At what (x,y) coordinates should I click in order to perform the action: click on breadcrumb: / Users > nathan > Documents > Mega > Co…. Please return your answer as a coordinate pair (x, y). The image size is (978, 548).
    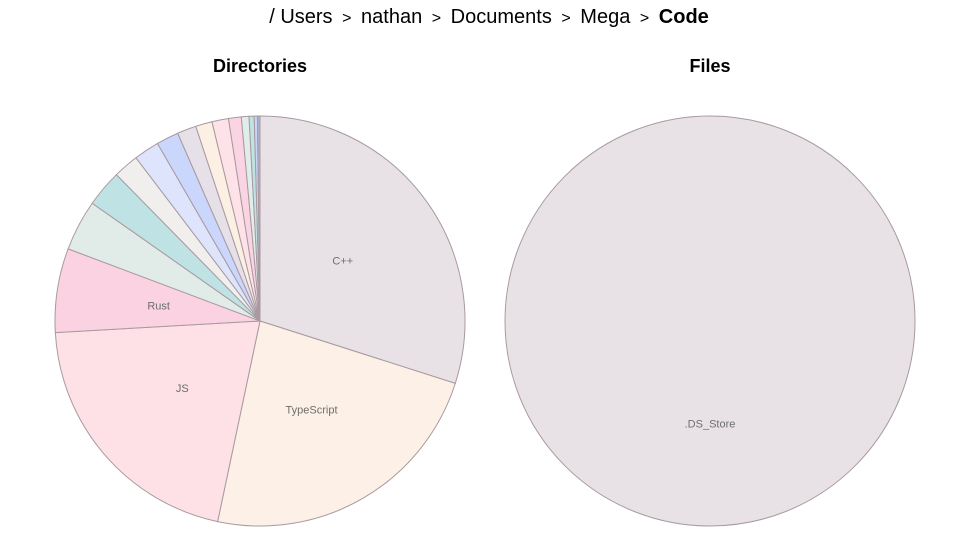
    Looking at the image, I should click on (489, 18).